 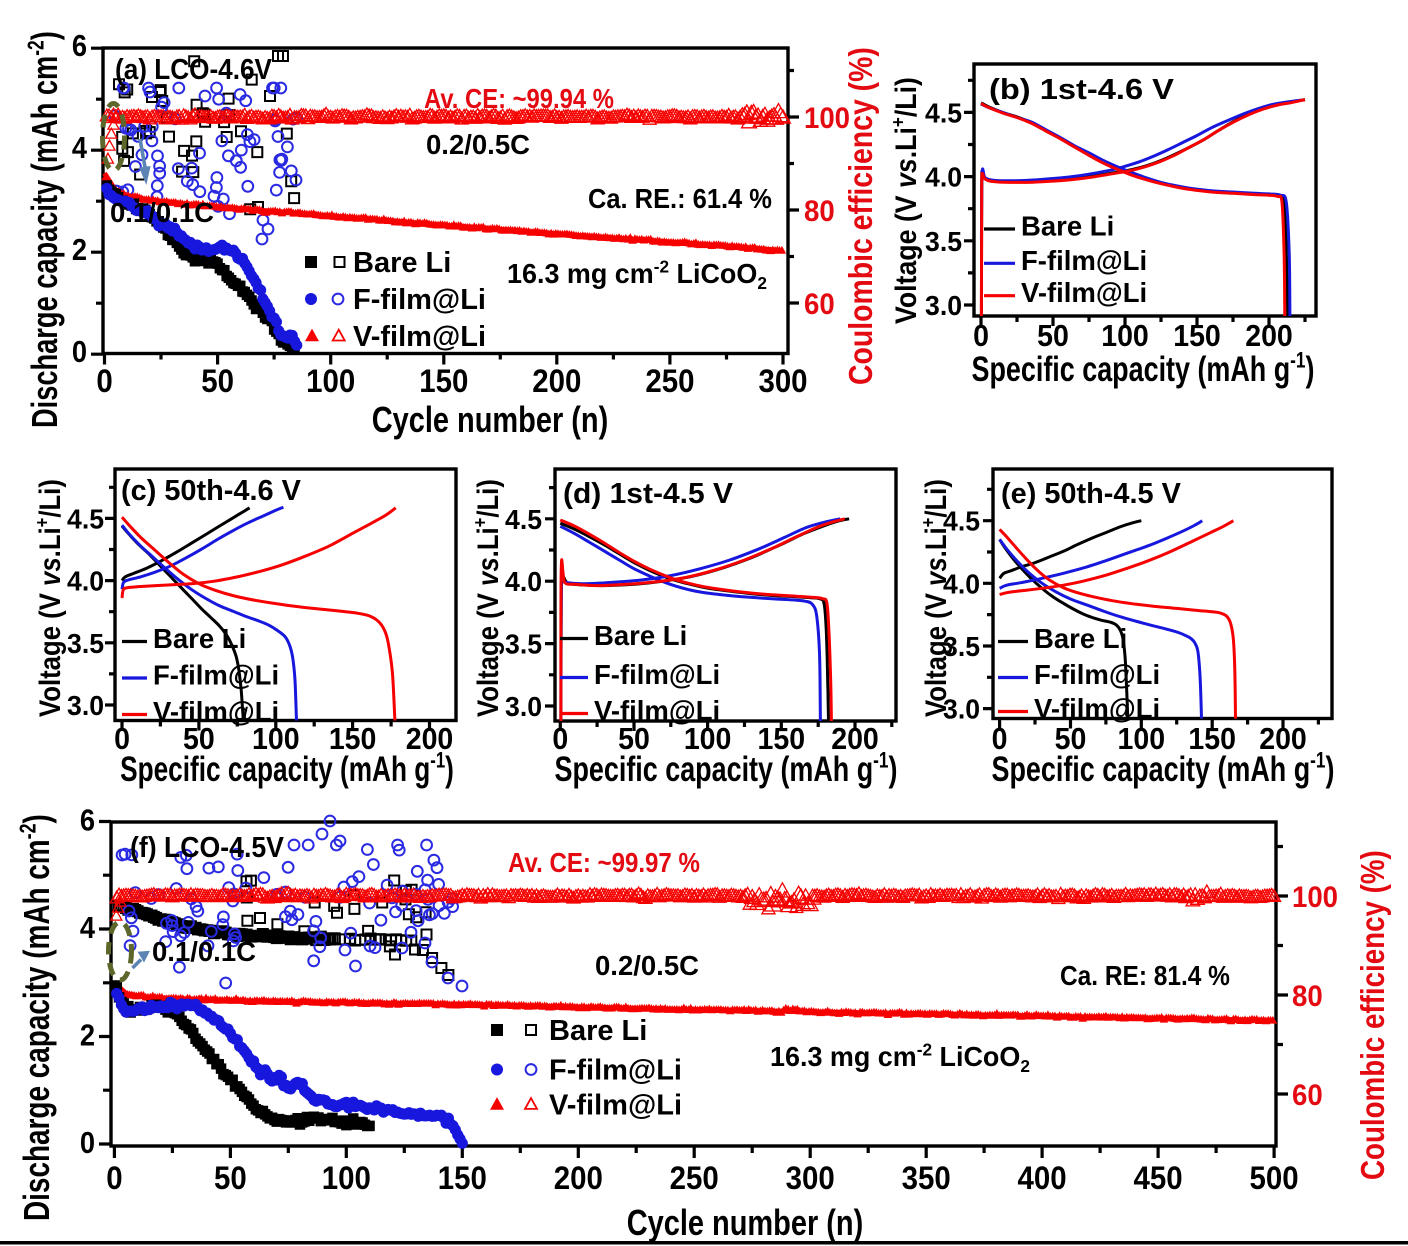 What do you see at coordinates (926, 1178) in the screenshot?
I see `svg-text: 350` at bounding box center [926, 1178].